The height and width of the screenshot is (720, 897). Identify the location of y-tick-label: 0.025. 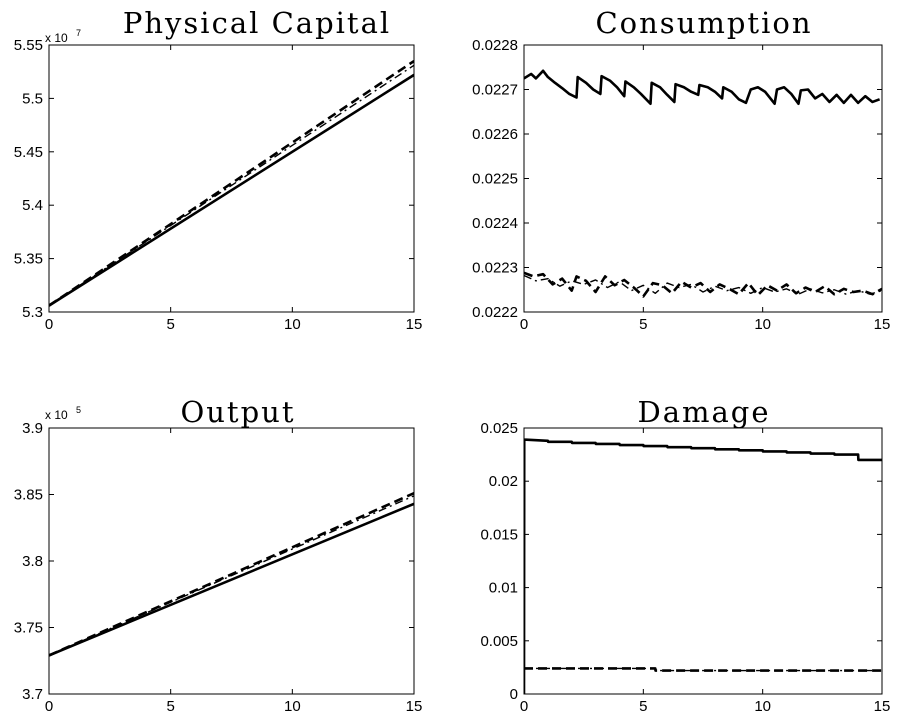
(499, 428).